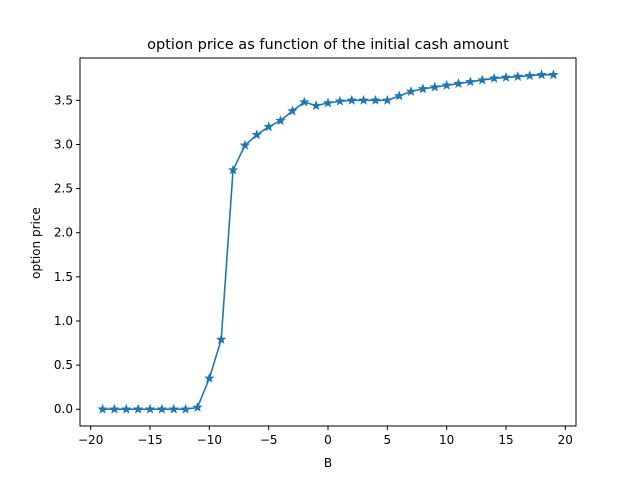 This screenshot has width=640, height=484. Describe the element at coordinates (505, 440) in the screenshot. I see `x-tick-label: 15` at that location.